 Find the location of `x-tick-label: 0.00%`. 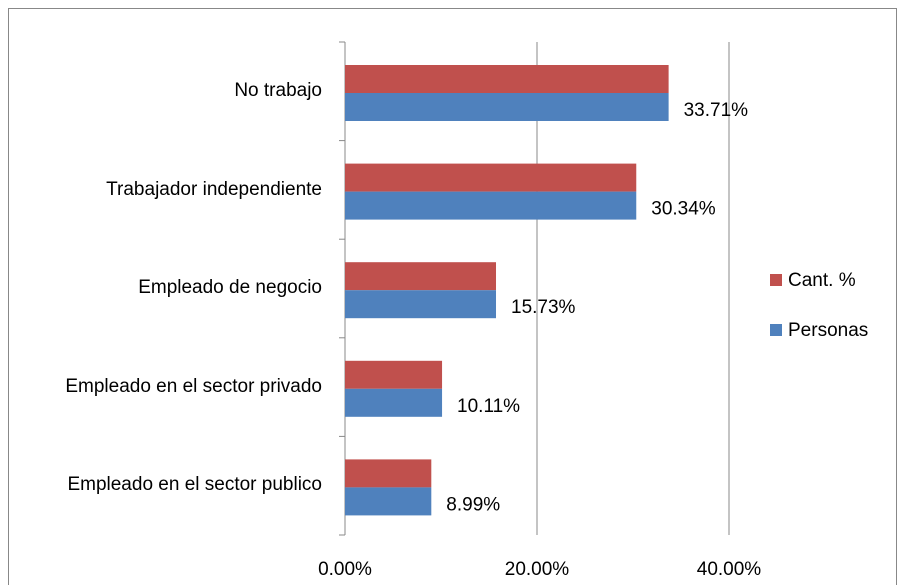

x-tick-label: 0.00% is located at coordinates (345, 569).